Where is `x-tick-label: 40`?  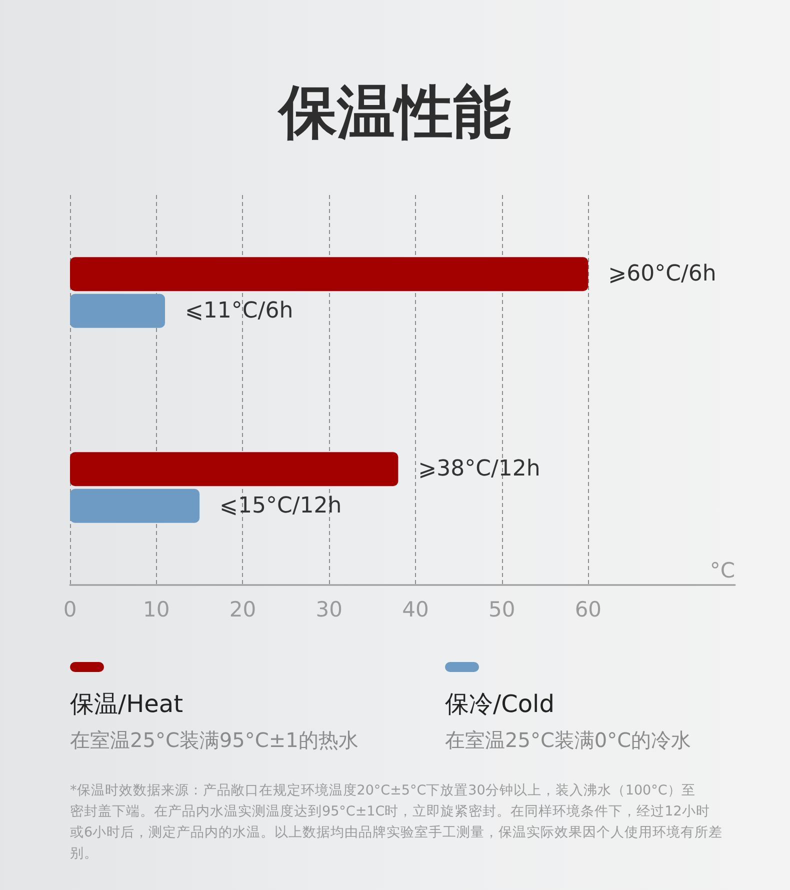 x-tick-label: 40 is located at coordinates (415, 610).